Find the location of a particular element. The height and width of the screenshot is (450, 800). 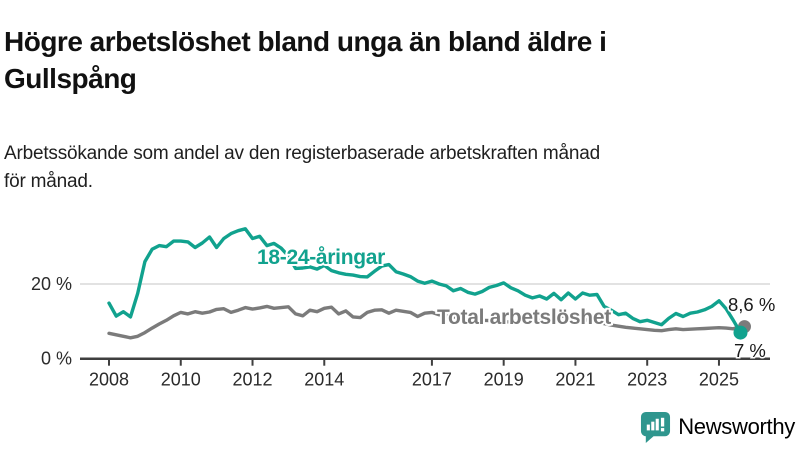

exclamation-dot is located at coordinates (663, 430).